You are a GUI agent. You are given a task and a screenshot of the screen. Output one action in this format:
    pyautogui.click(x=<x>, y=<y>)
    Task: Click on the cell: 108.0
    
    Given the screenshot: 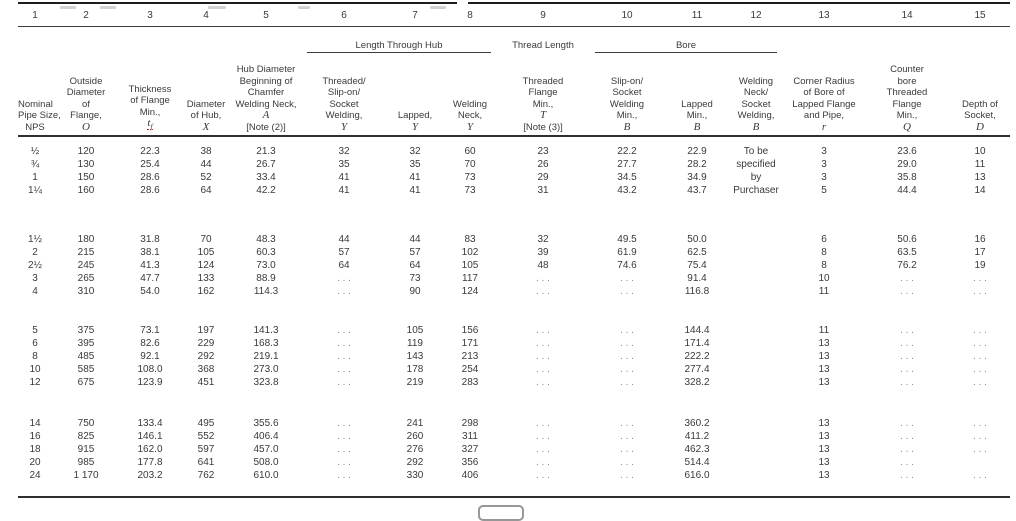 What is the action you would take?
    pyautogui.click(x=150, y=369)
    